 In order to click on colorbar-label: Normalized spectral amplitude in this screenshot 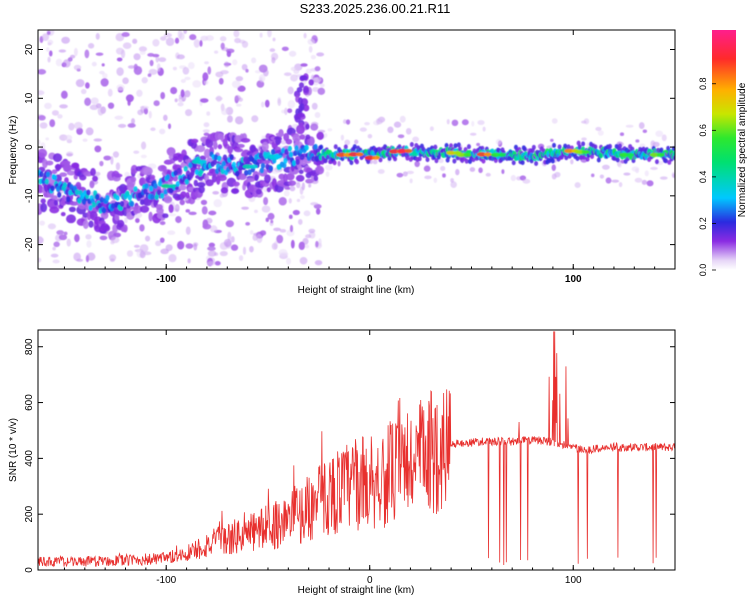, I will do `click(742, 149)`.